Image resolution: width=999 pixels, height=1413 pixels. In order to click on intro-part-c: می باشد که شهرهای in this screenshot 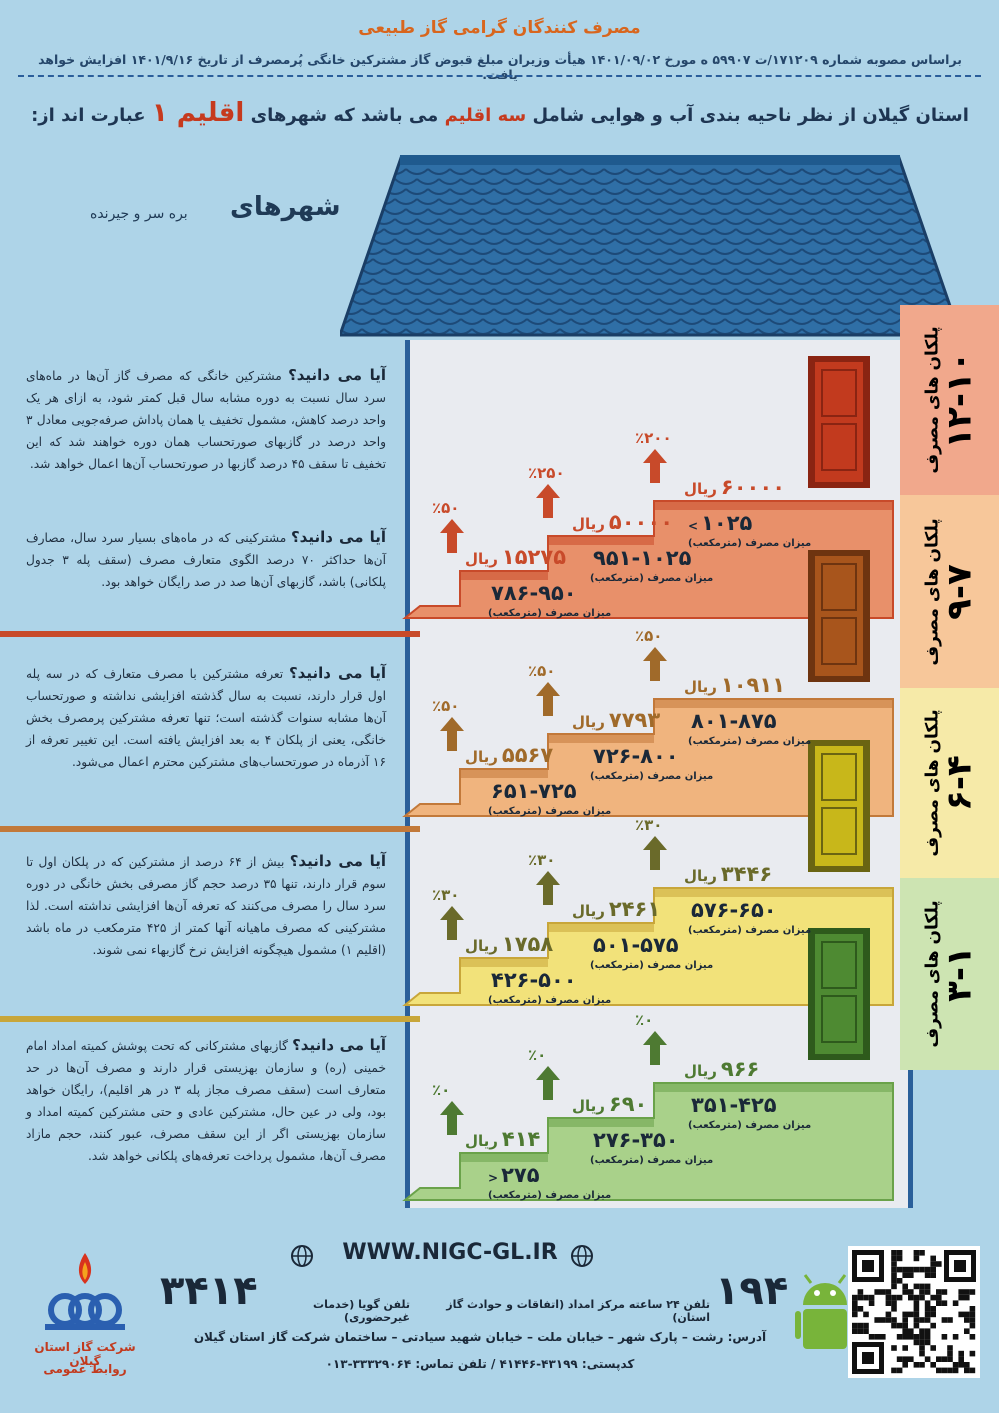, I will do `click(344, 115)`.